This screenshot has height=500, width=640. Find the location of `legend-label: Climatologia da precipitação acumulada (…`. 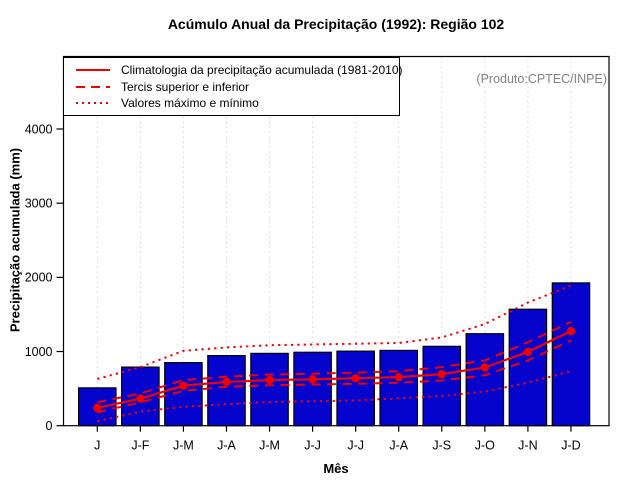

legend-label: Climatologia da precipitação acumulada (… is located at coordinates (262, 70).